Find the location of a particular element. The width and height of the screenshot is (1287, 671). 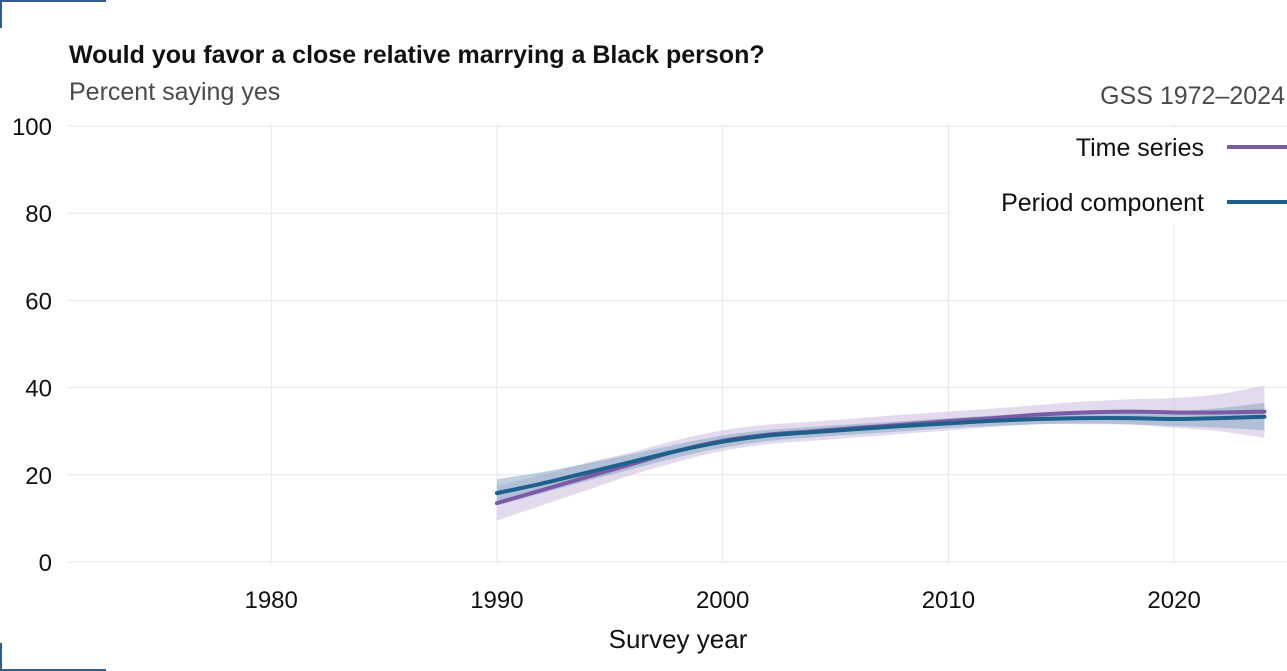

y-tick-label-40: 40 is located at coordinates (38, 389).